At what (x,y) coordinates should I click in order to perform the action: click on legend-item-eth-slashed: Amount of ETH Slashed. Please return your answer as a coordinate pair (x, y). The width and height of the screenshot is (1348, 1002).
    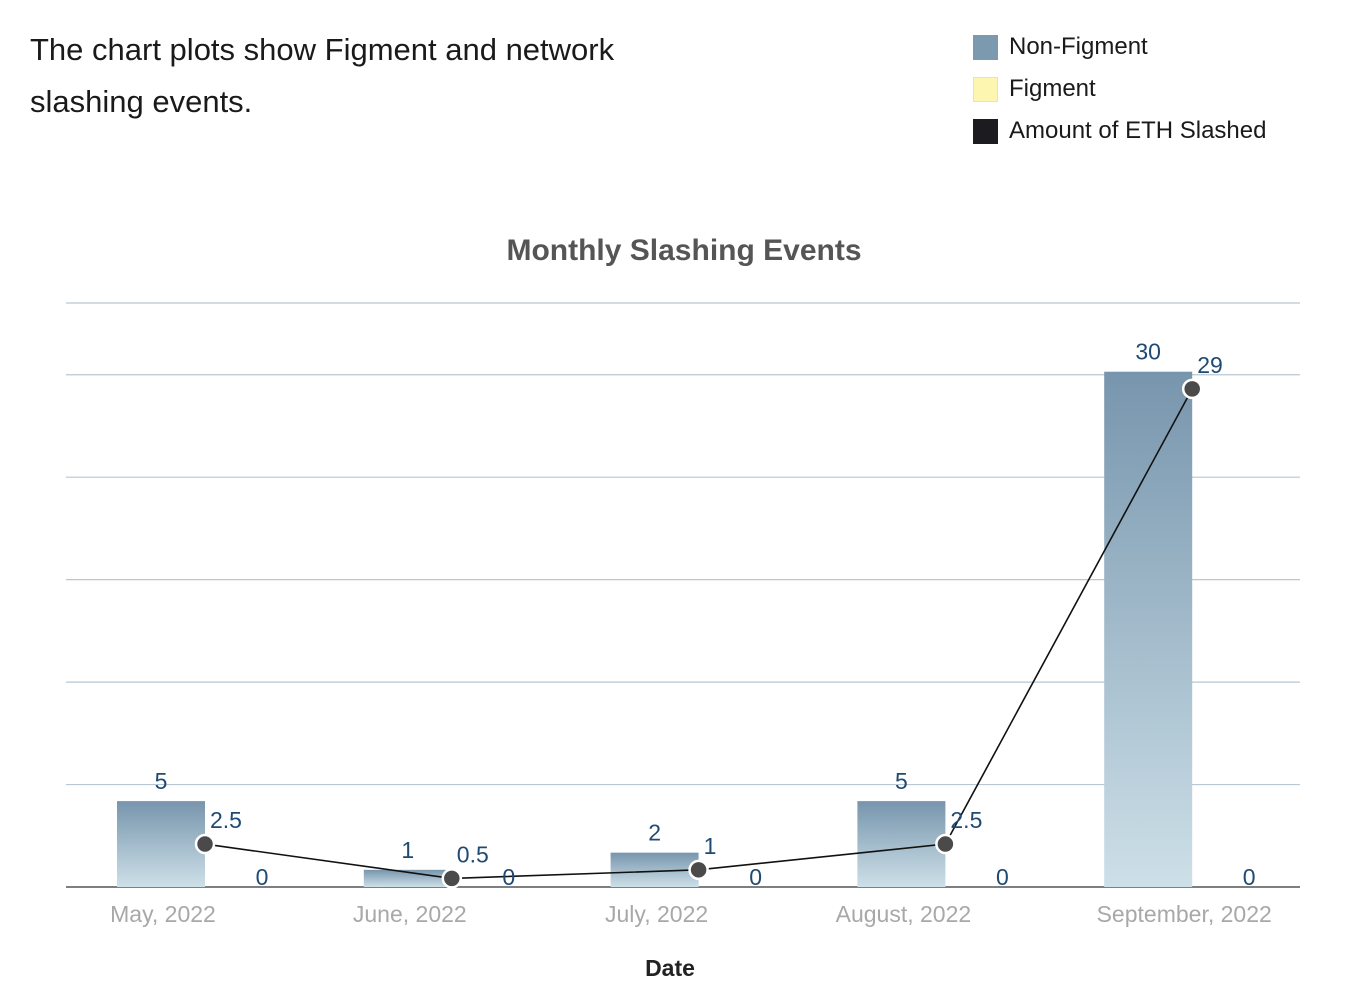
    Looking at the image, I should click on (1119, 131).